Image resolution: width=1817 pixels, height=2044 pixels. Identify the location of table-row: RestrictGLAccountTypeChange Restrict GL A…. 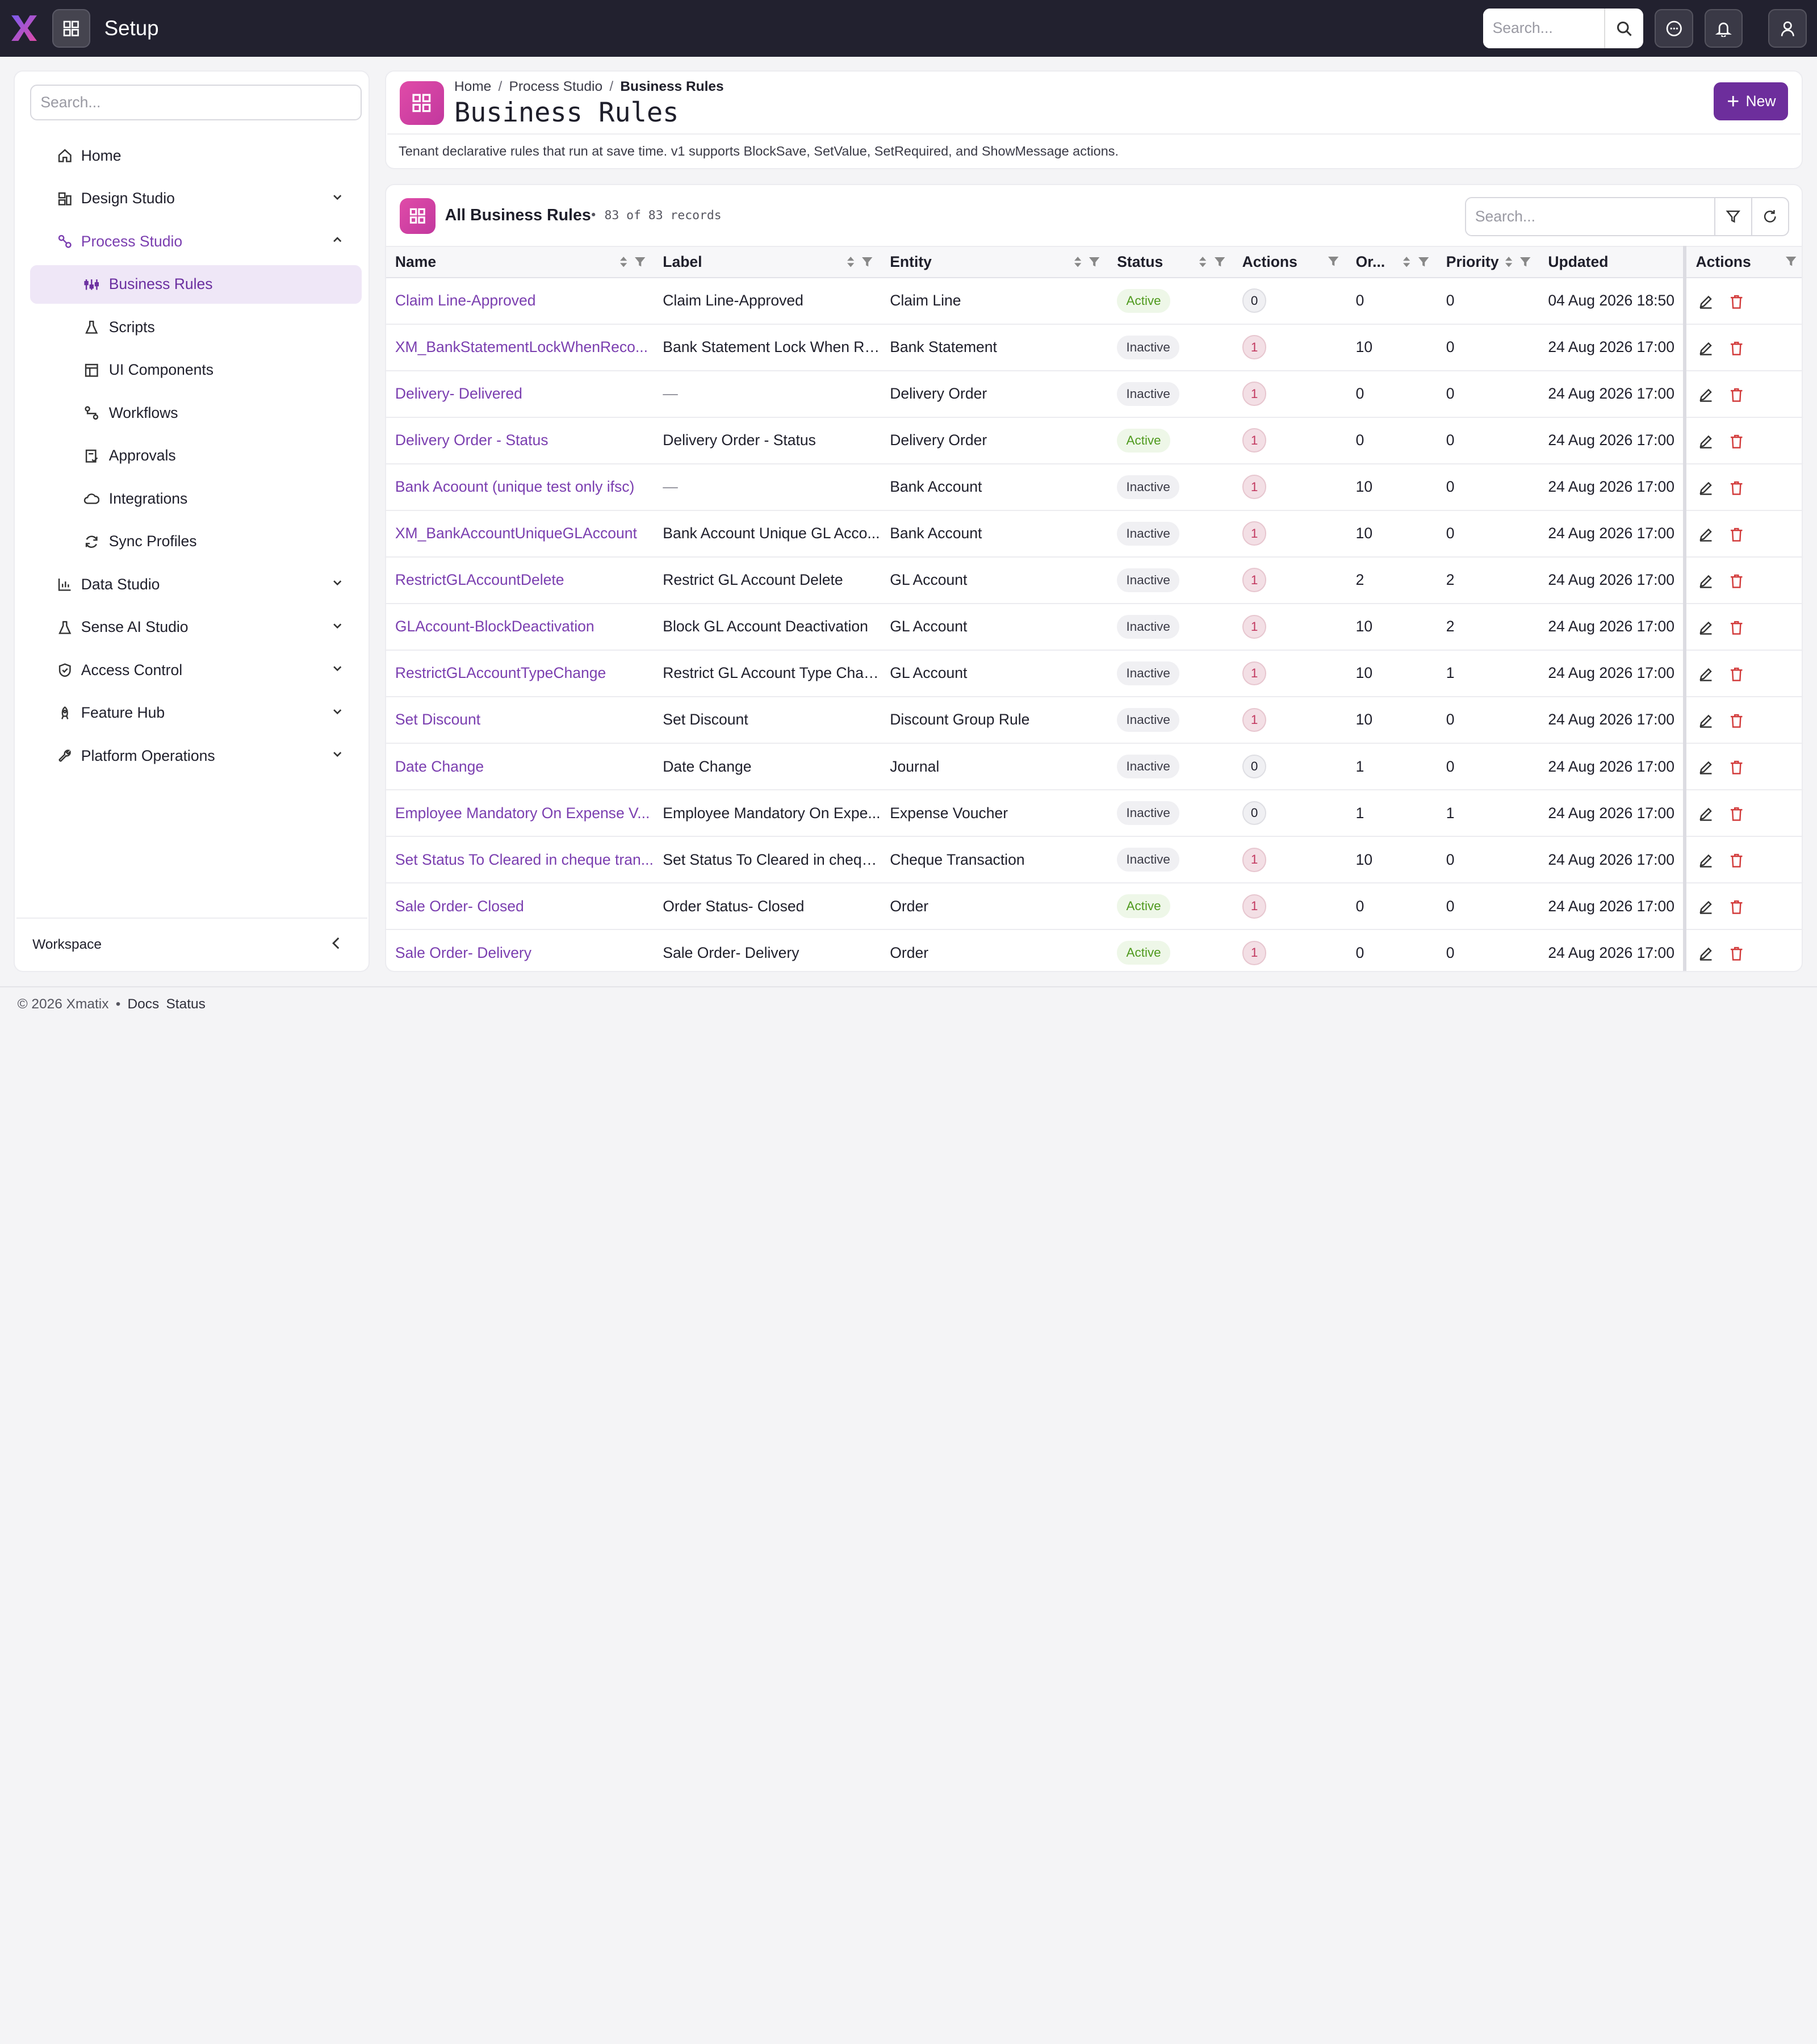
(1094, 673).